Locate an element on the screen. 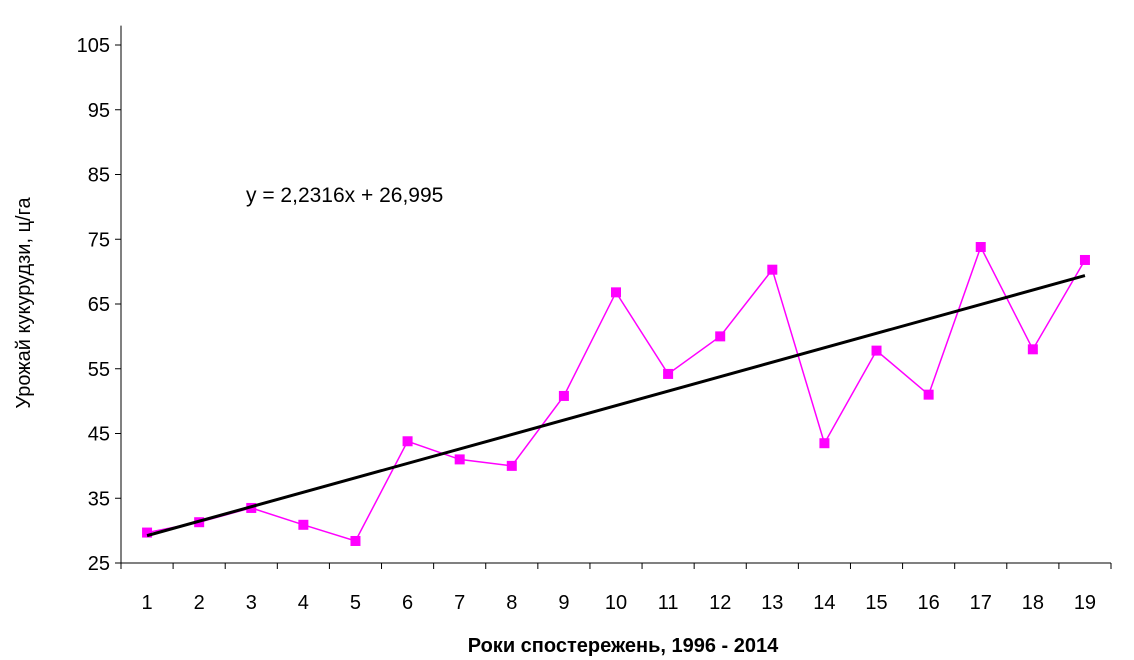 This screenshot has height=660, width=1134. y-tick-label: 105 is located at coordinates (93, 46).